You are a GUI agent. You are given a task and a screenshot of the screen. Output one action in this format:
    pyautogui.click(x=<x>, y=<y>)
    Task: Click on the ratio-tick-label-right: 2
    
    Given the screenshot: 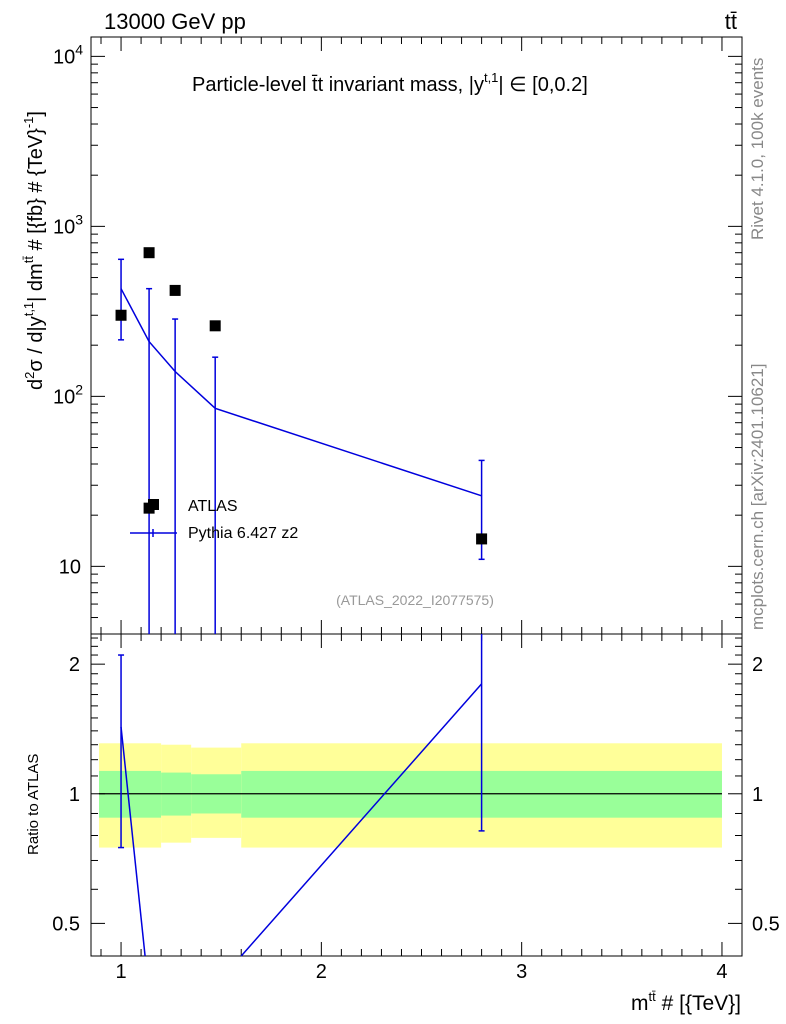 What is the action you would take?
    pyautogui.click(x=757, y=665)
    